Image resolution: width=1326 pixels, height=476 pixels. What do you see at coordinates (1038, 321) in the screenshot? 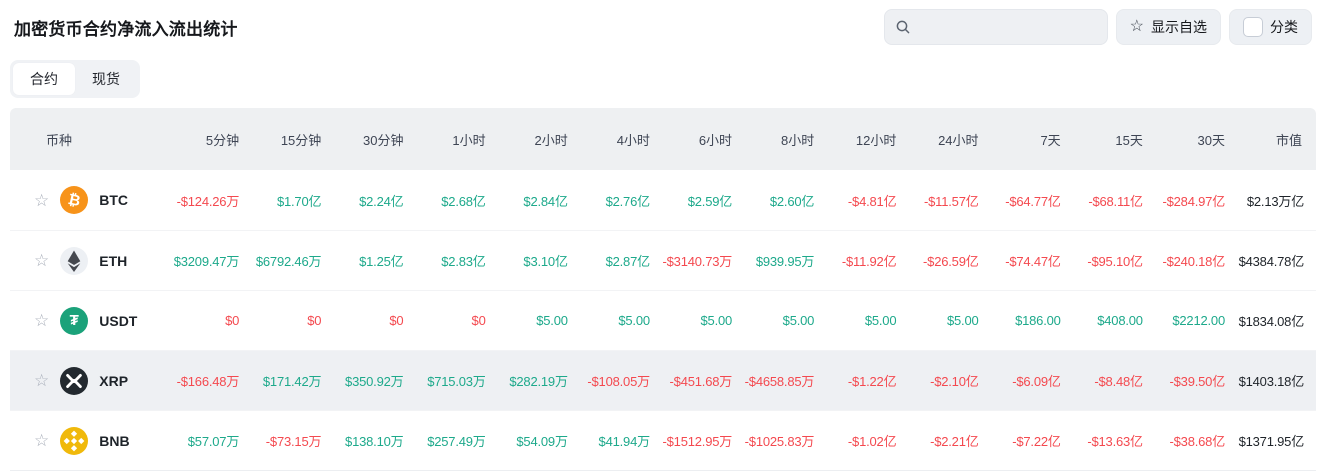
I see `flow-value-cell: $186.00` at bounding box center [1038, 321].